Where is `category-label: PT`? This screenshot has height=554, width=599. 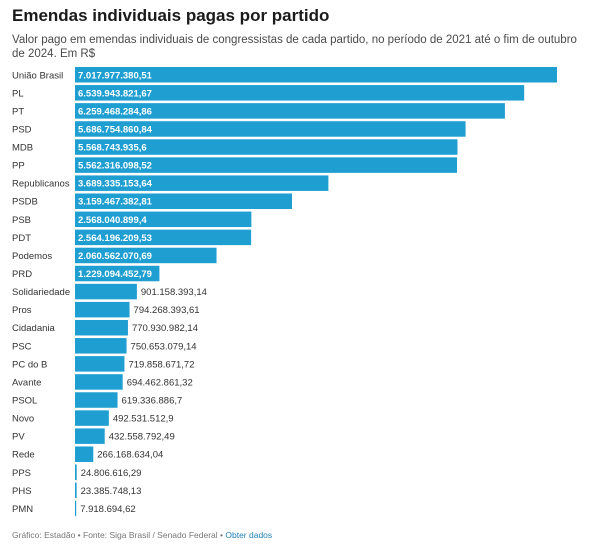
category-label: PT is located at coordinates (18, 111).